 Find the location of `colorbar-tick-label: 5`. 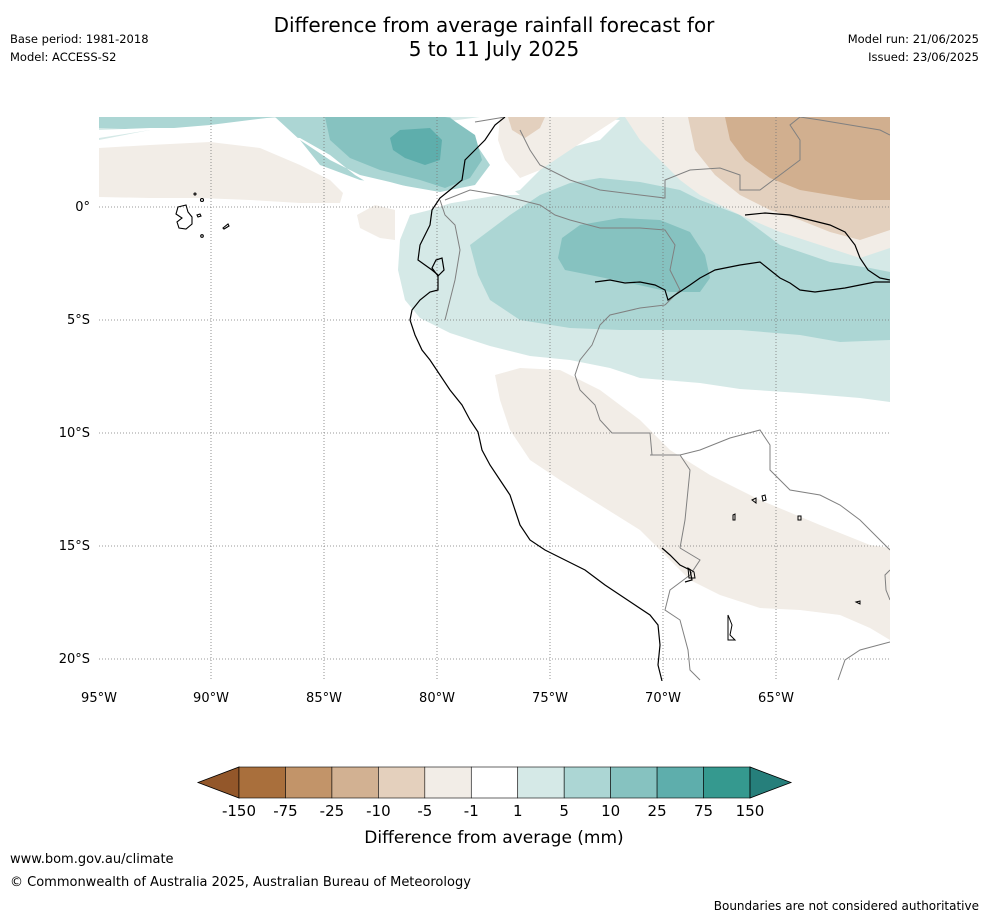

colorbar-tick-label: 5 is located at coordinates (564, 811).